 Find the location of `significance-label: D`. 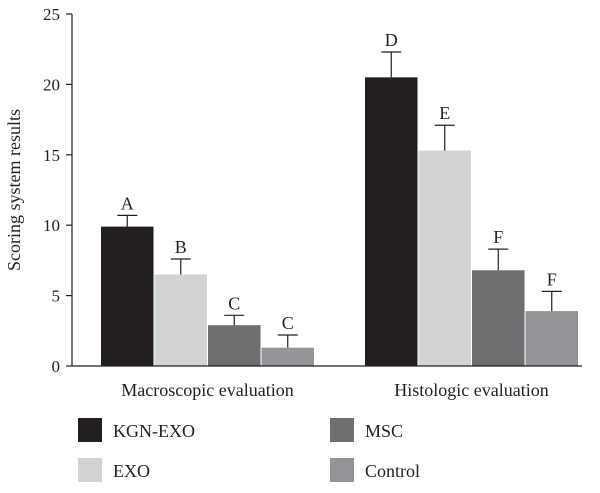

significance-label: D is located at coordinates (391, 40).